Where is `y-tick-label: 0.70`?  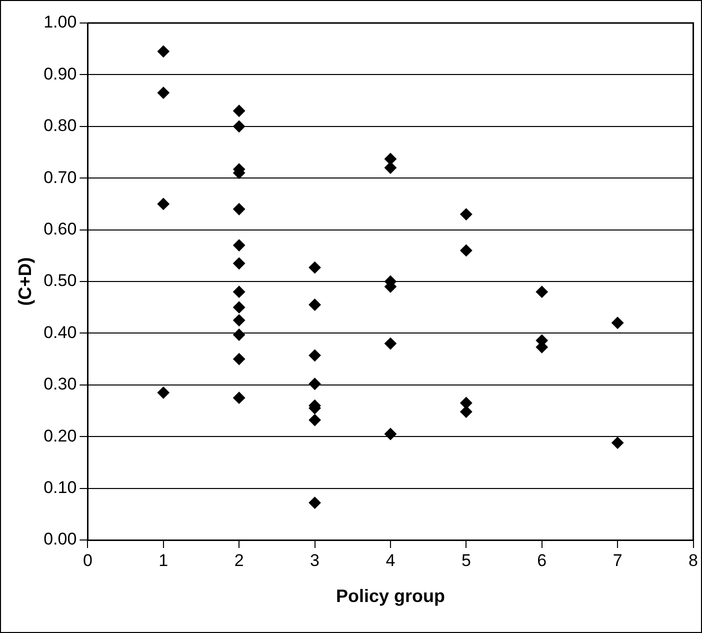 y-tick-label: 0.70 is located at coordinates (60, 177).